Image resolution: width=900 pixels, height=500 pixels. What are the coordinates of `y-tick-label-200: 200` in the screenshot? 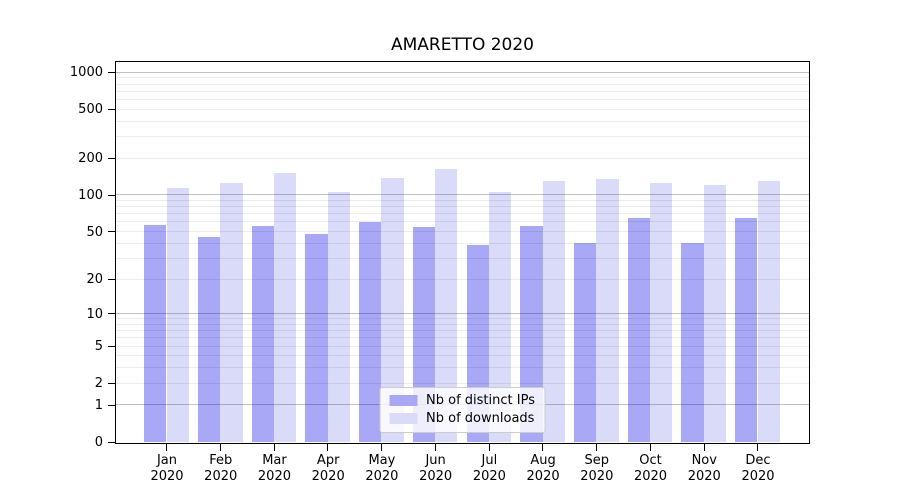 It's located at (90, 159).